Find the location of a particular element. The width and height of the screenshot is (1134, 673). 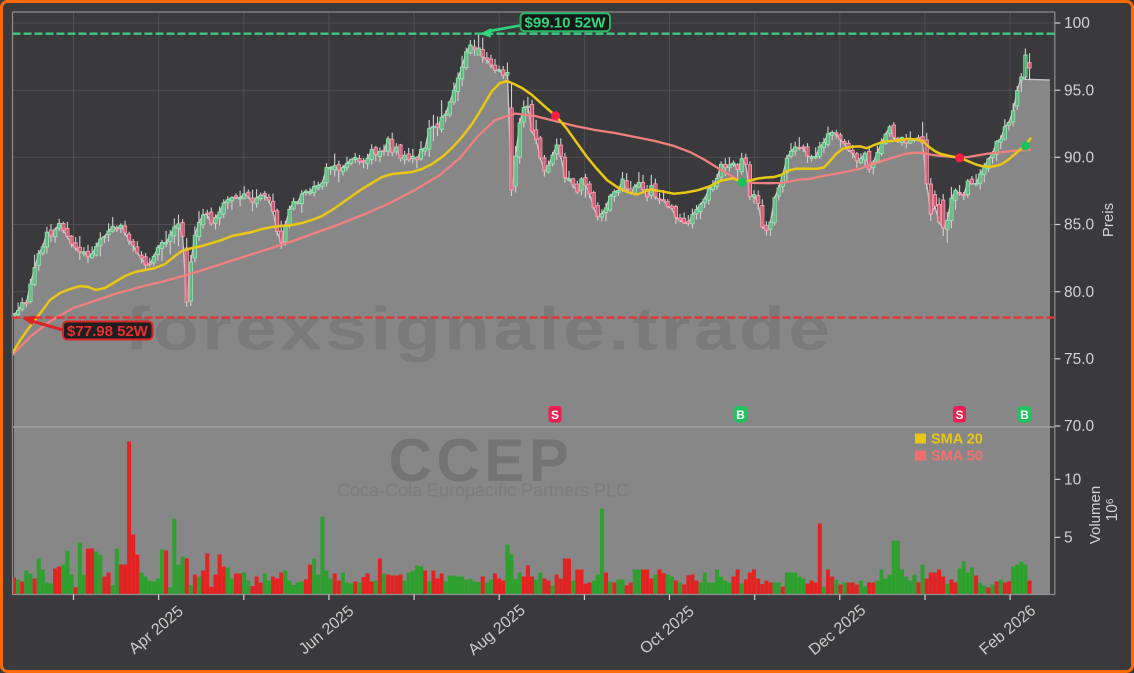

svg-text:Coca-Cola Europacific Partners: Coca-Cola Europacific Partners PLC is located at coordinates (483, 491).